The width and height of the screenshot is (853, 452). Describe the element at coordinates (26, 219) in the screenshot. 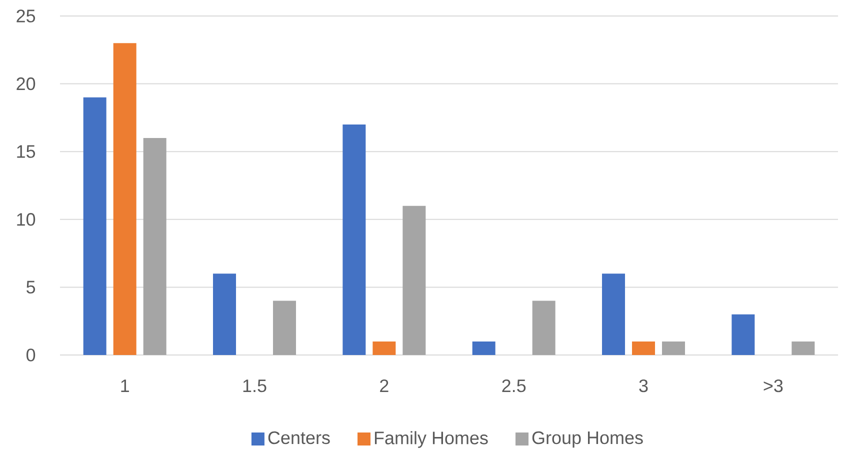

I see `y-tick-label: 10` at that location.